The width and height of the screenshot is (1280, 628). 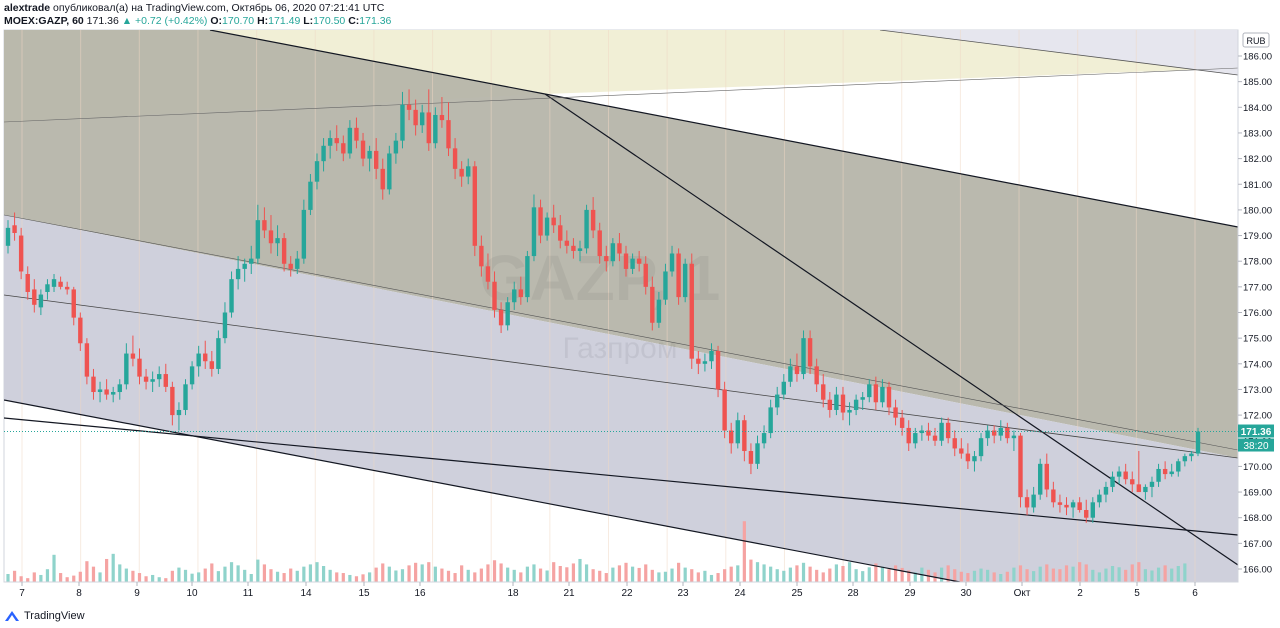 I want to click on tradingview-brand: TradingView, so click(x=44, y=616).